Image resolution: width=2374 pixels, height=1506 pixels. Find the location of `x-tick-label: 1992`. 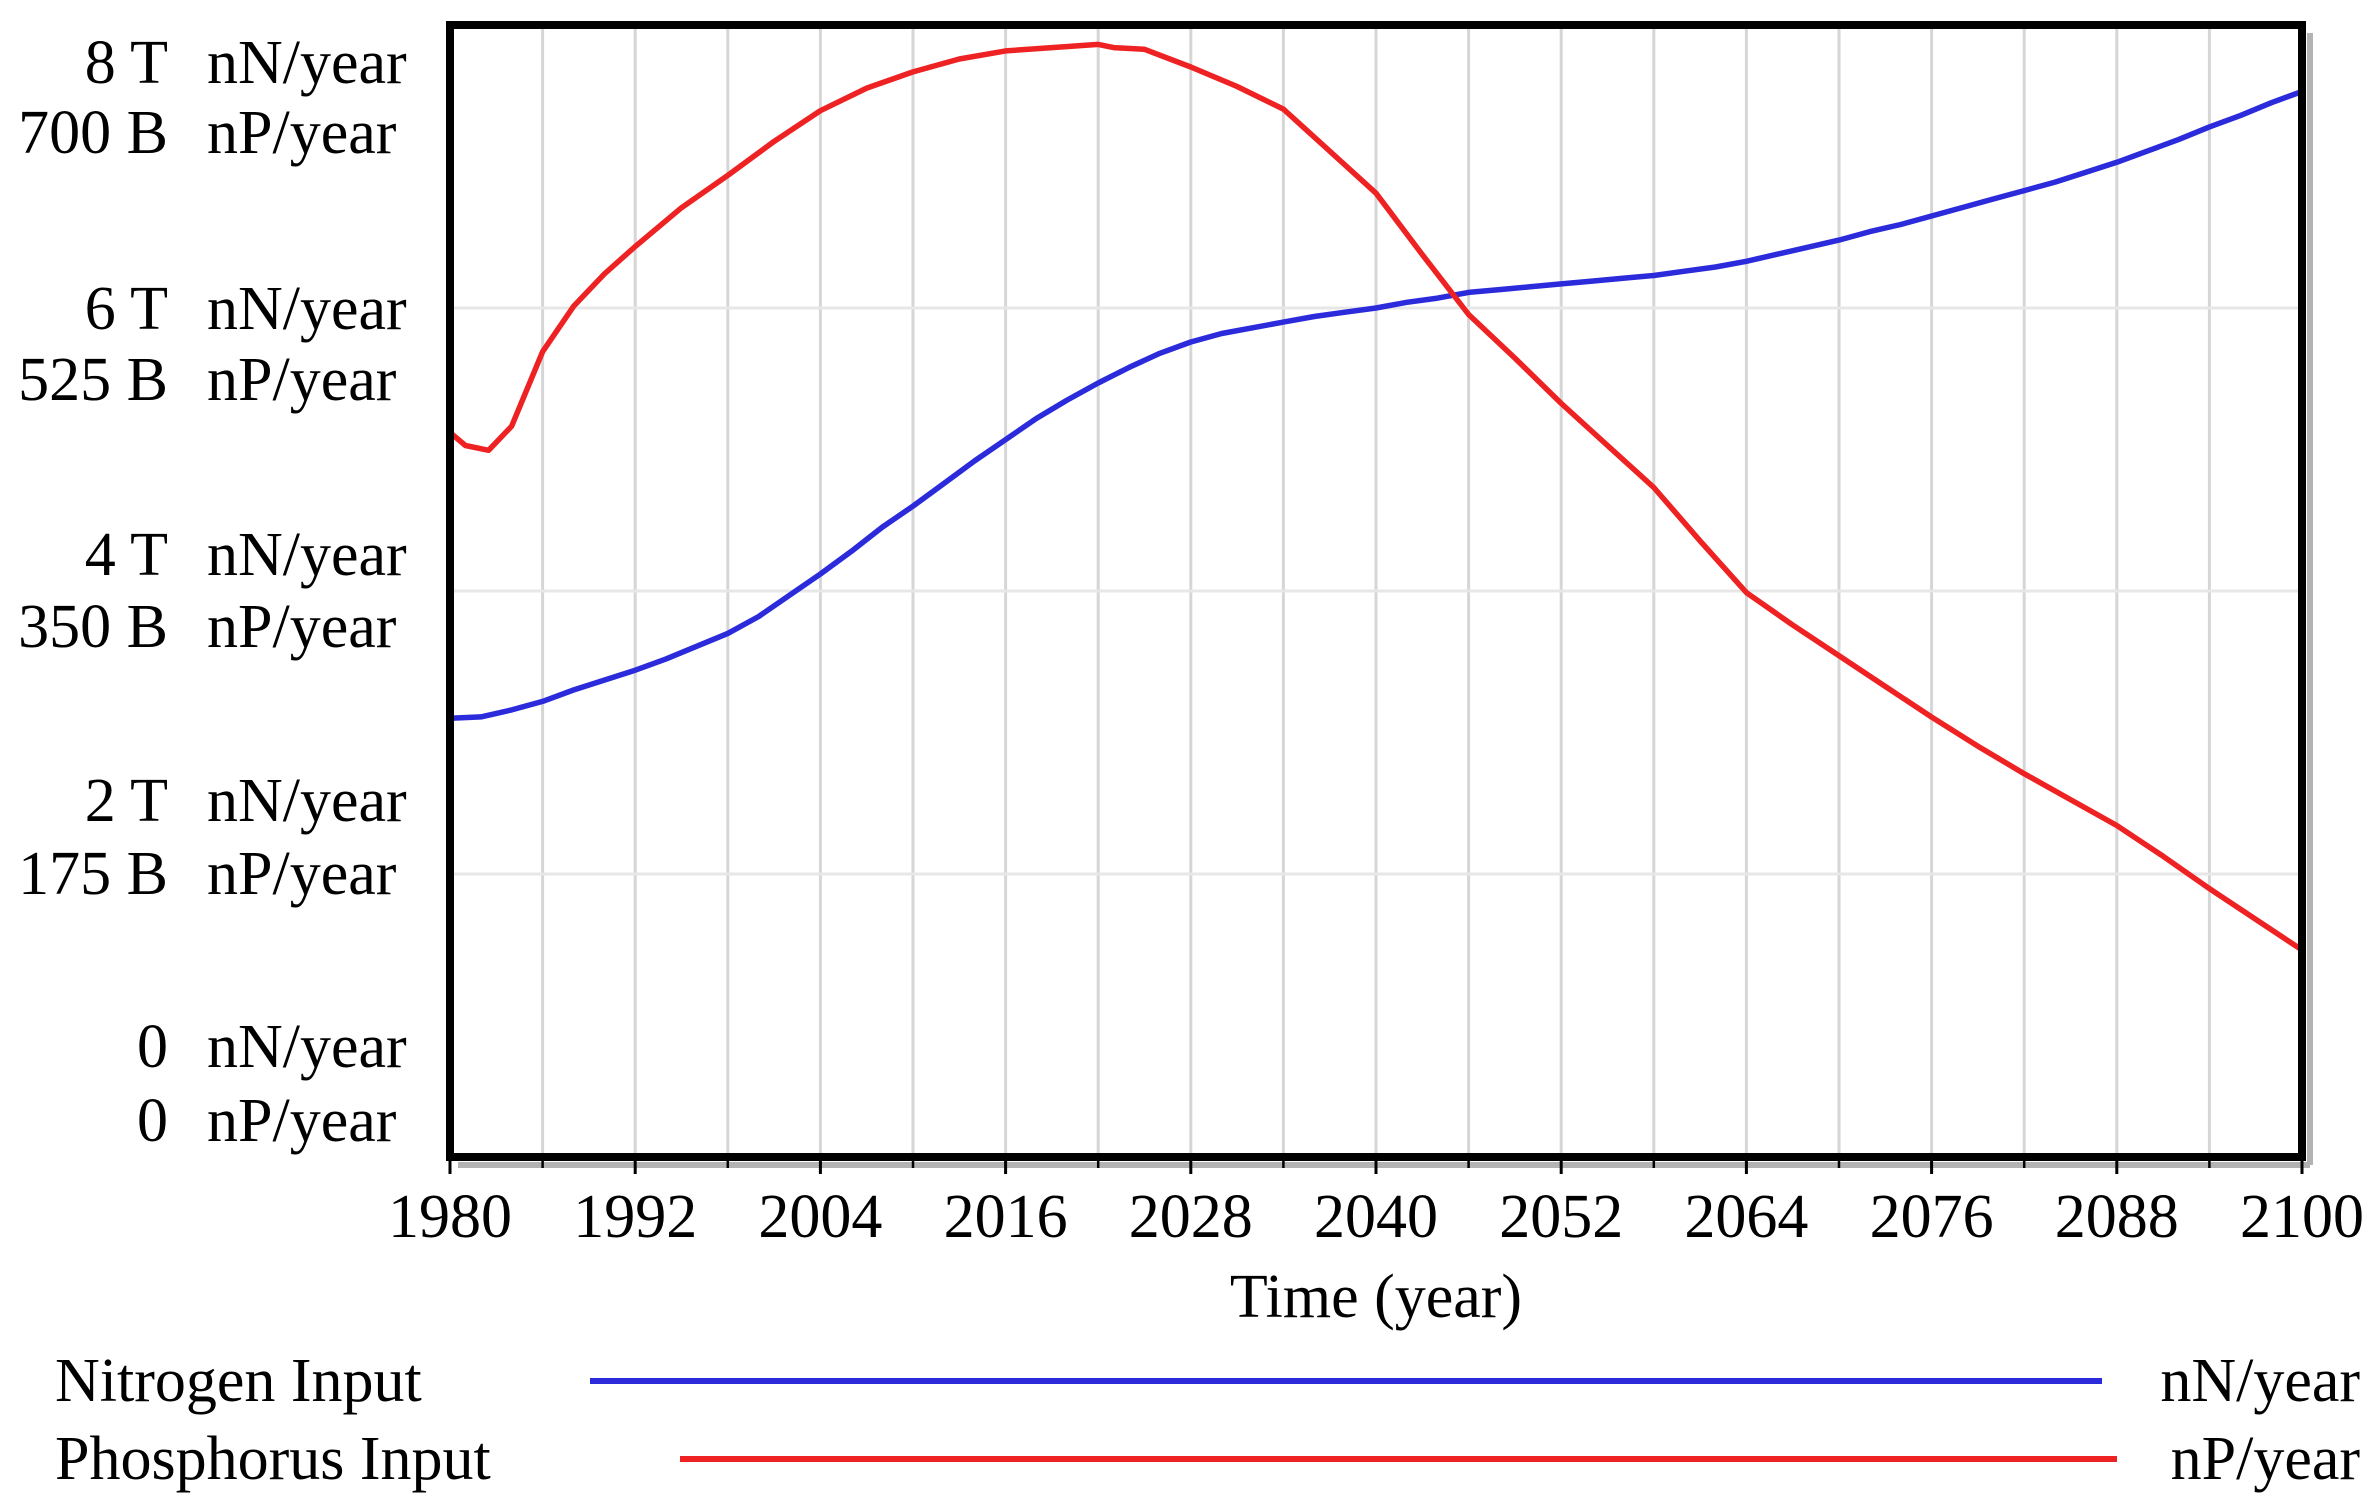

x-tick-label: 1992 is located at coordinates (635, 1217).